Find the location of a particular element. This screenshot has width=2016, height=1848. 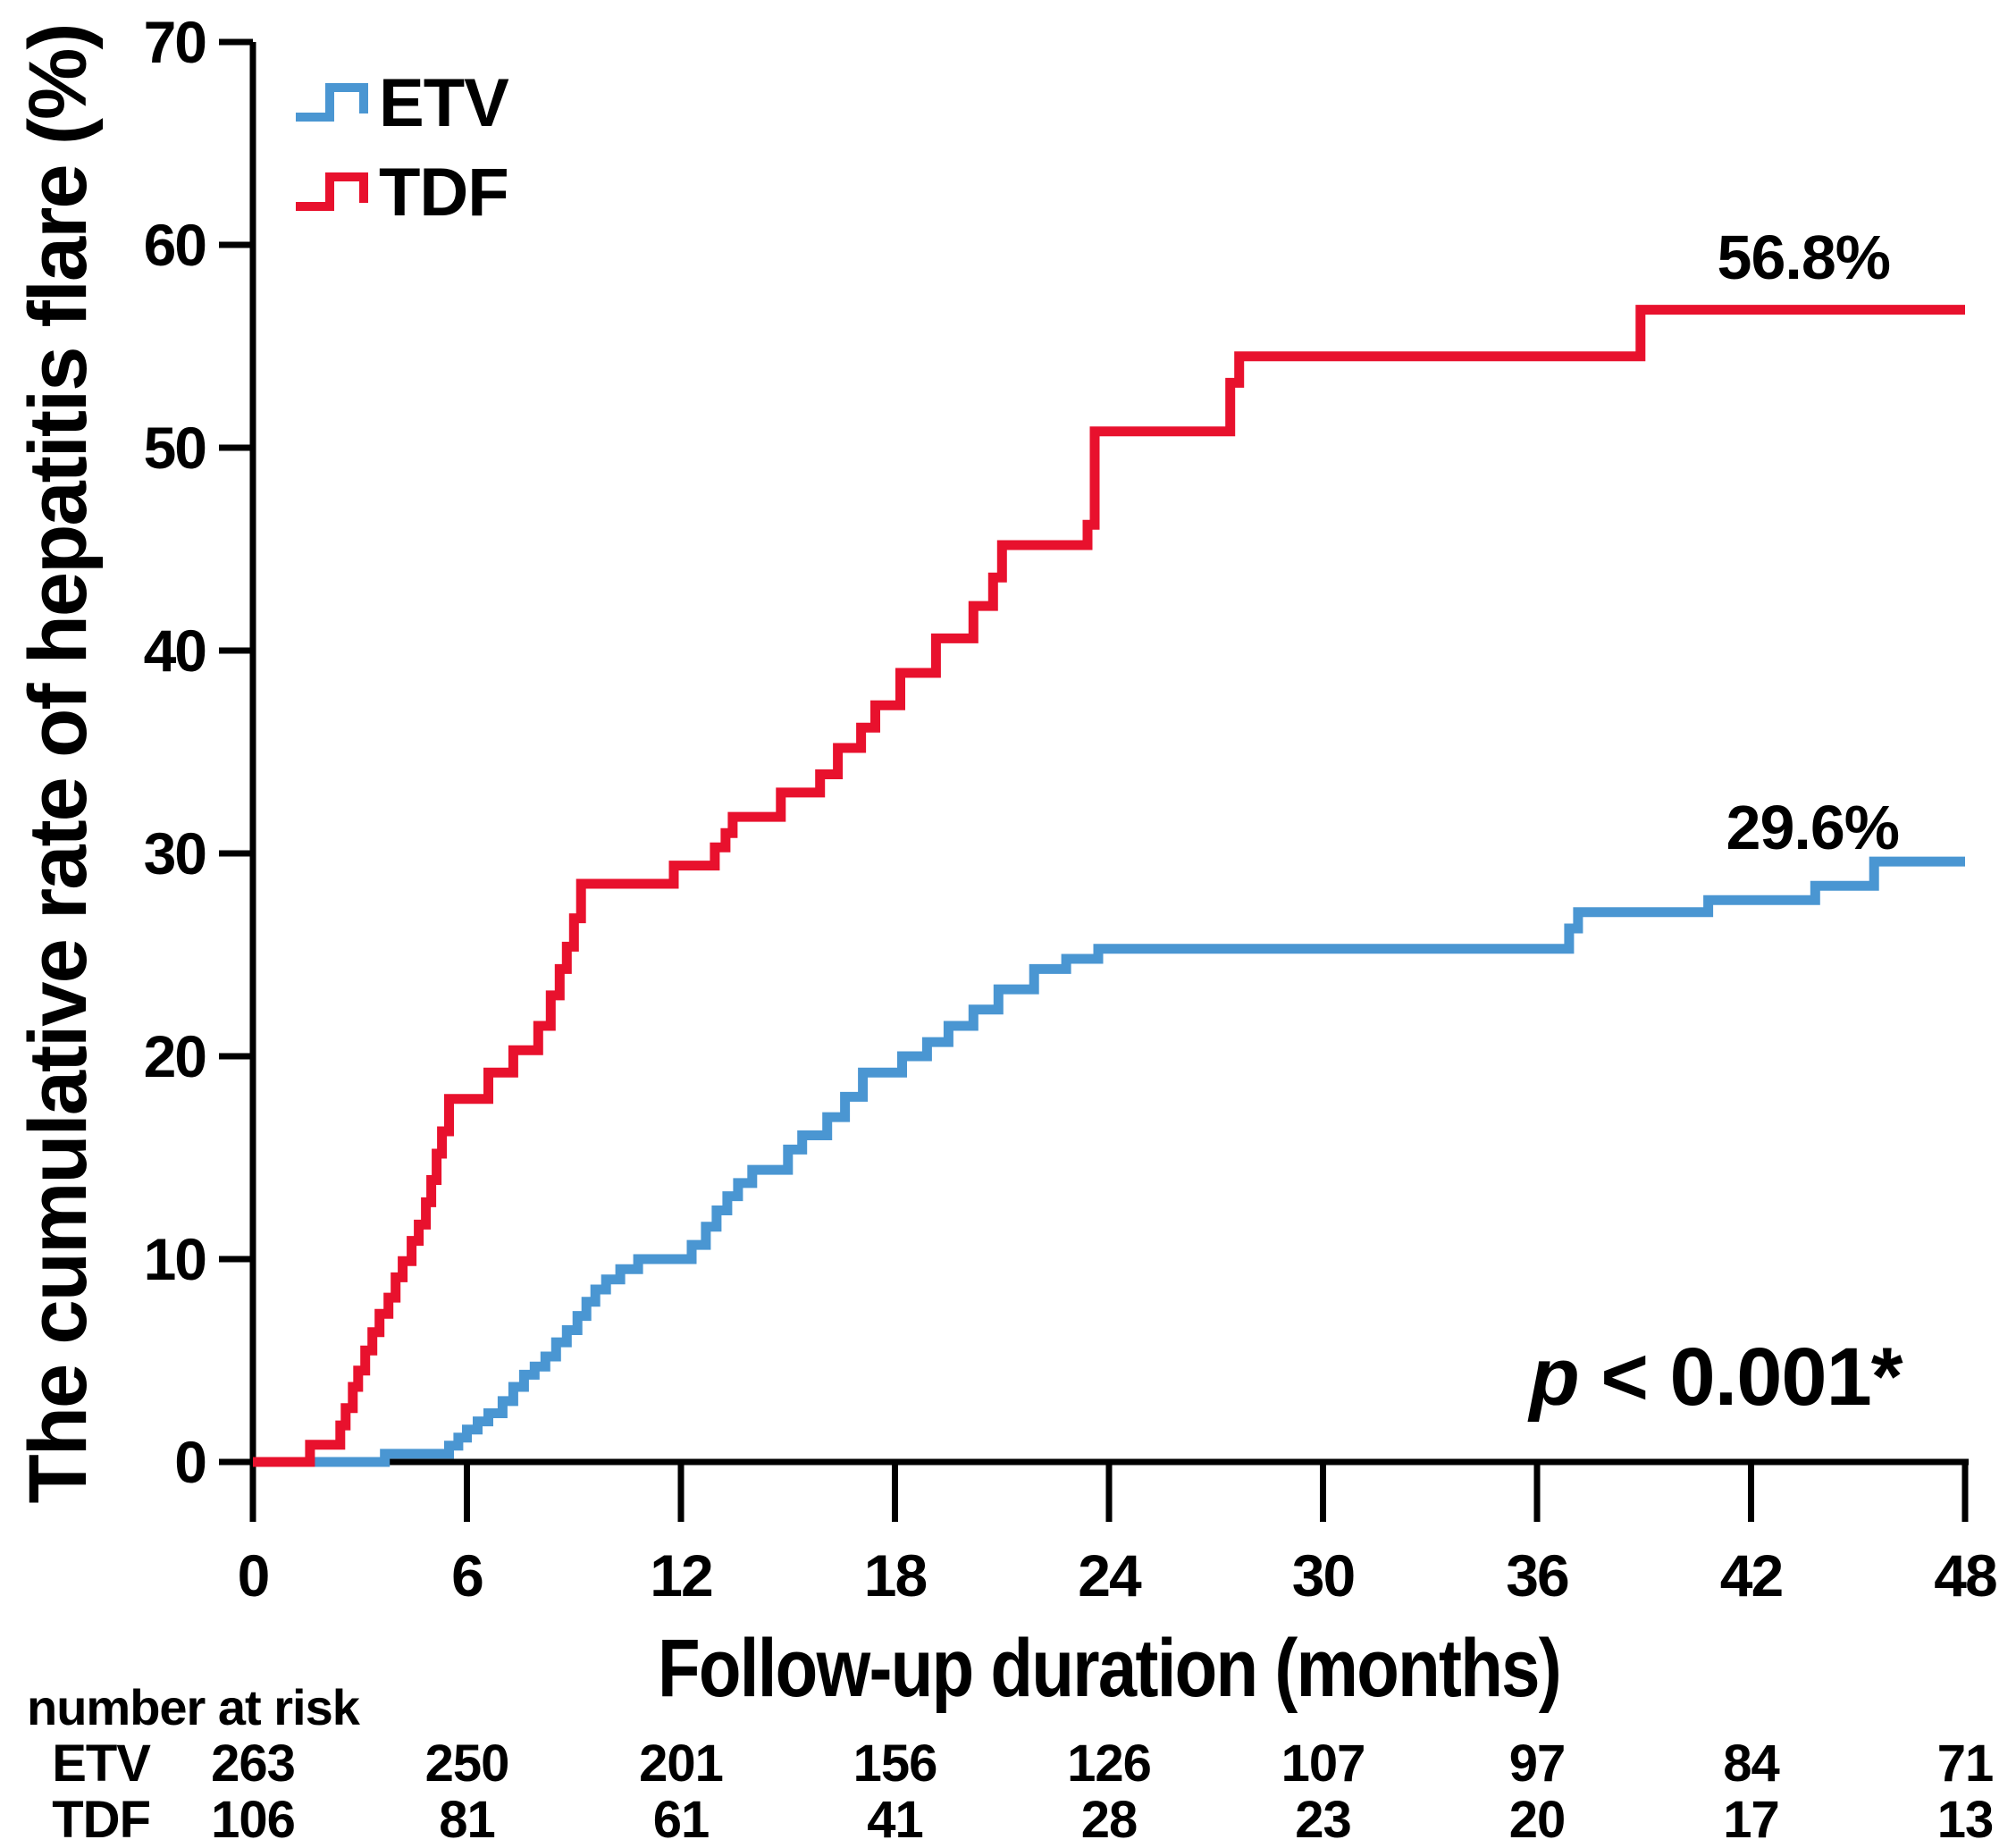

y-tick-label: 30 is located at coordinates (175, 853).